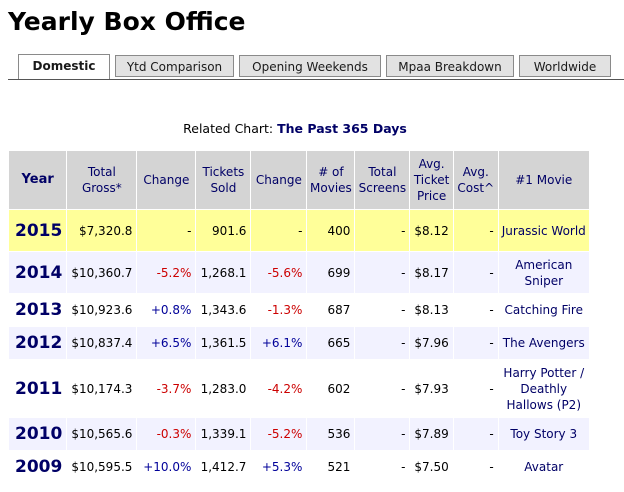  What do you see at coordinates (279, 388) in the screenshot?
I see `ticket-change-cell: -4.2%` at bounding box center [279, 388].